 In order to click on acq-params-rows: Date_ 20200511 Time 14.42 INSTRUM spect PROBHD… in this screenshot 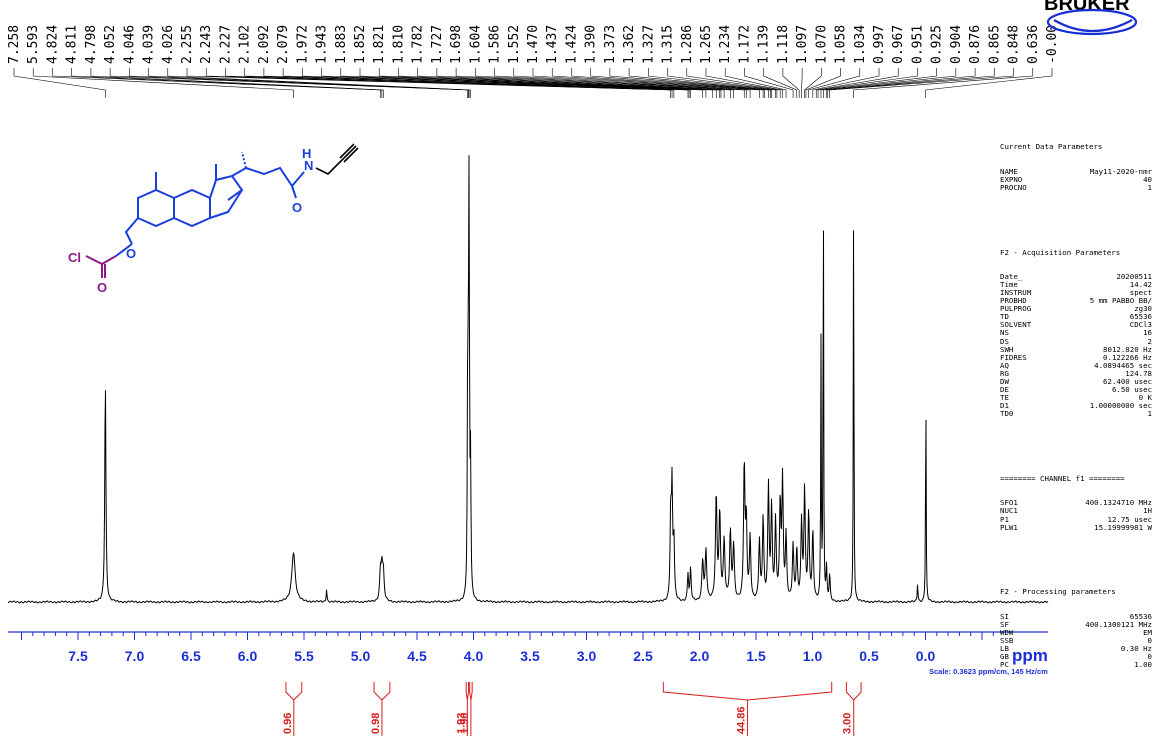, I will do `click(1076, 345)`.